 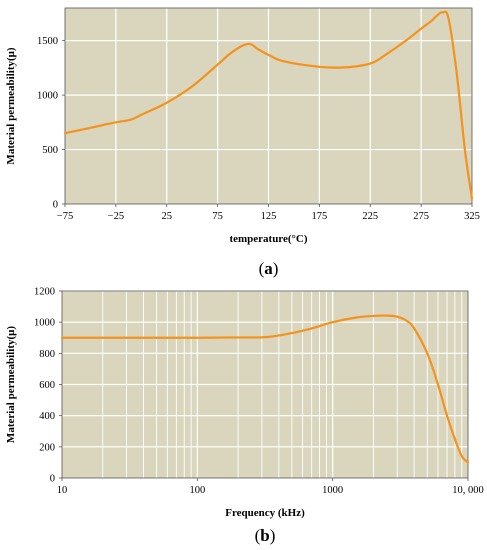 What do you see at coordinates (47, 41) in the screenshot?
I see `y-tick-label: 1500` at bounding box center [47, 41].